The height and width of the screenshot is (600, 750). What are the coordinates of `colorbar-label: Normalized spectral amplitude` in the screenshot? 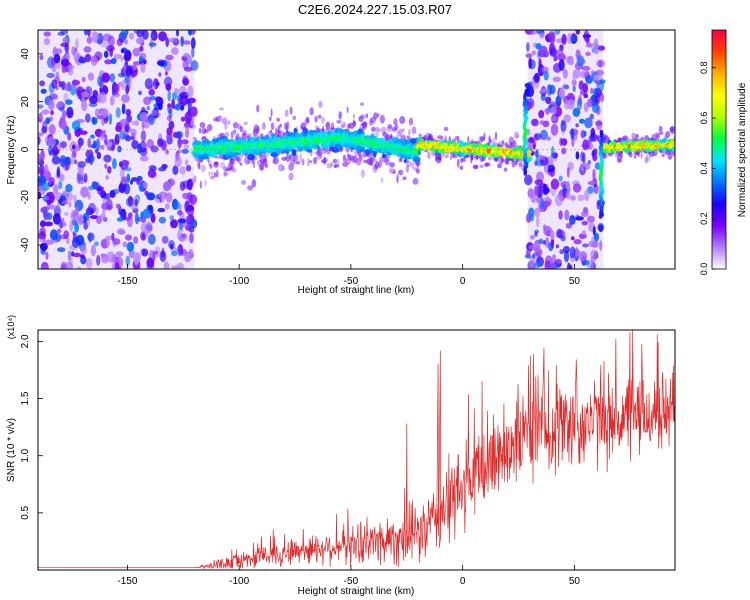 It's located at (742, 149).